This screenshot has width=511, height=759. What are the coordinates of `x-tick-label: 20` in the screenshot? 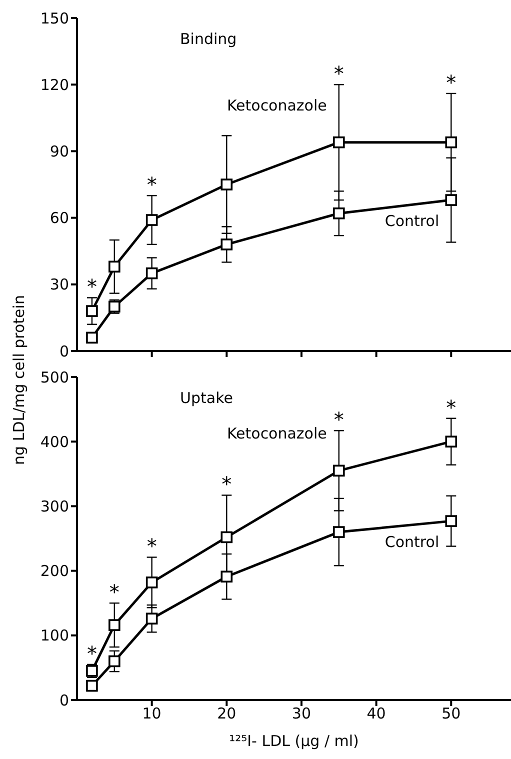 It's located at (226, 713).